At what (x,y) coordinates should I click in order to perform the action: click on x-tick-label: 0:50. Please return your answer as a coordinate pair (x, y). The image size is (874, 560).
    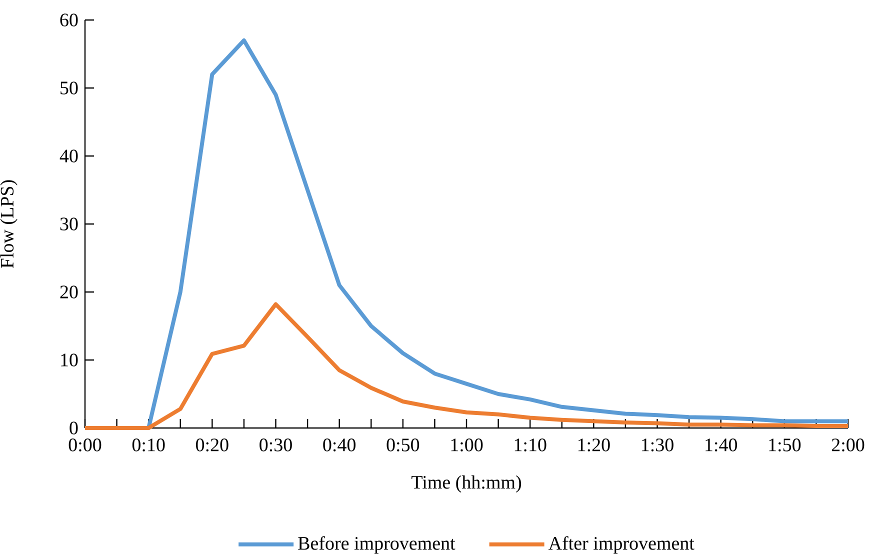
    Looking at the image, I should click on (403, 445).